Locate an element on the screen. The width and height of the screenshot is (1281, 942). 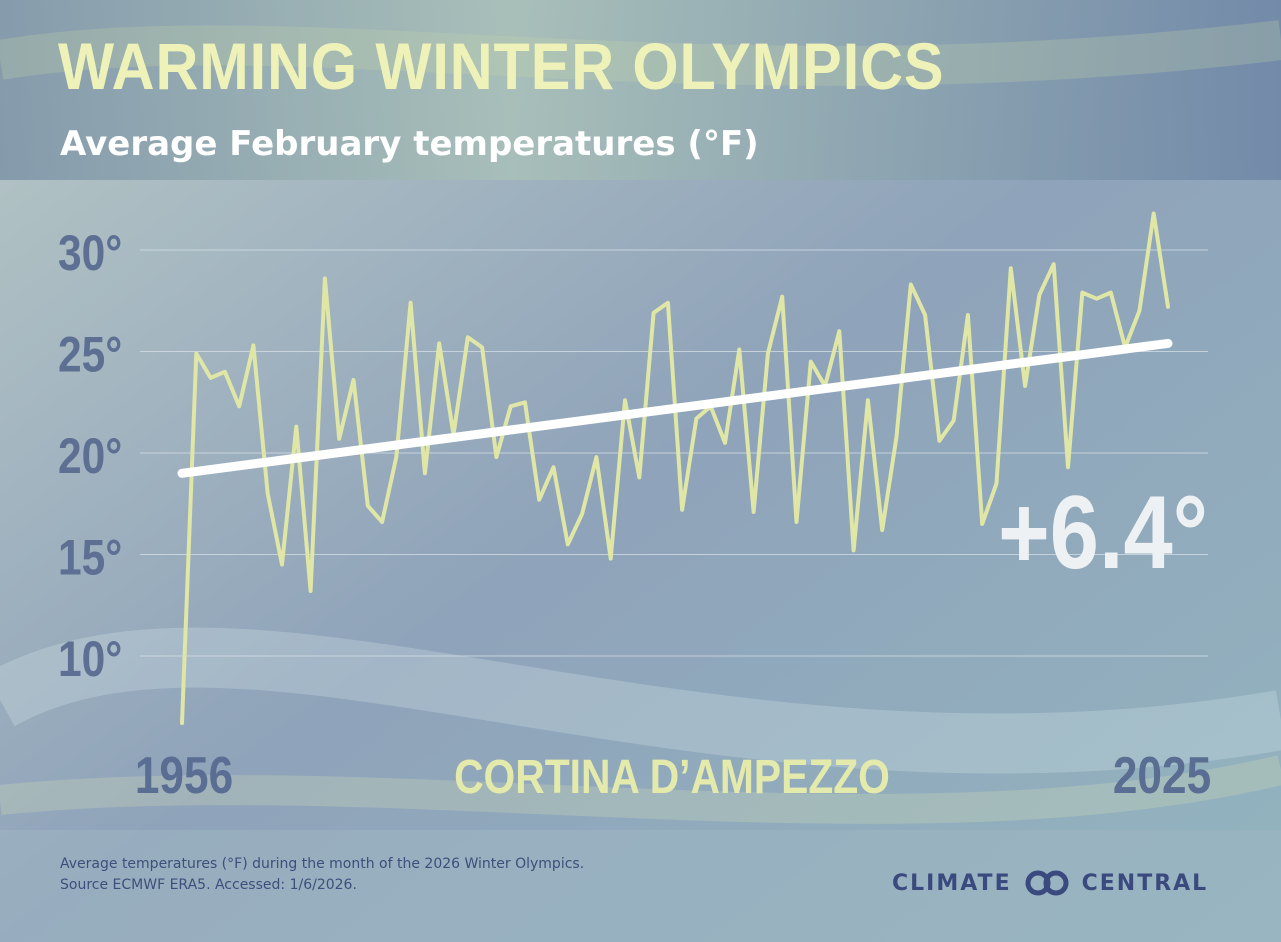
warming-delta-annotation: +6.4° is located at coordinates (1103, 532).